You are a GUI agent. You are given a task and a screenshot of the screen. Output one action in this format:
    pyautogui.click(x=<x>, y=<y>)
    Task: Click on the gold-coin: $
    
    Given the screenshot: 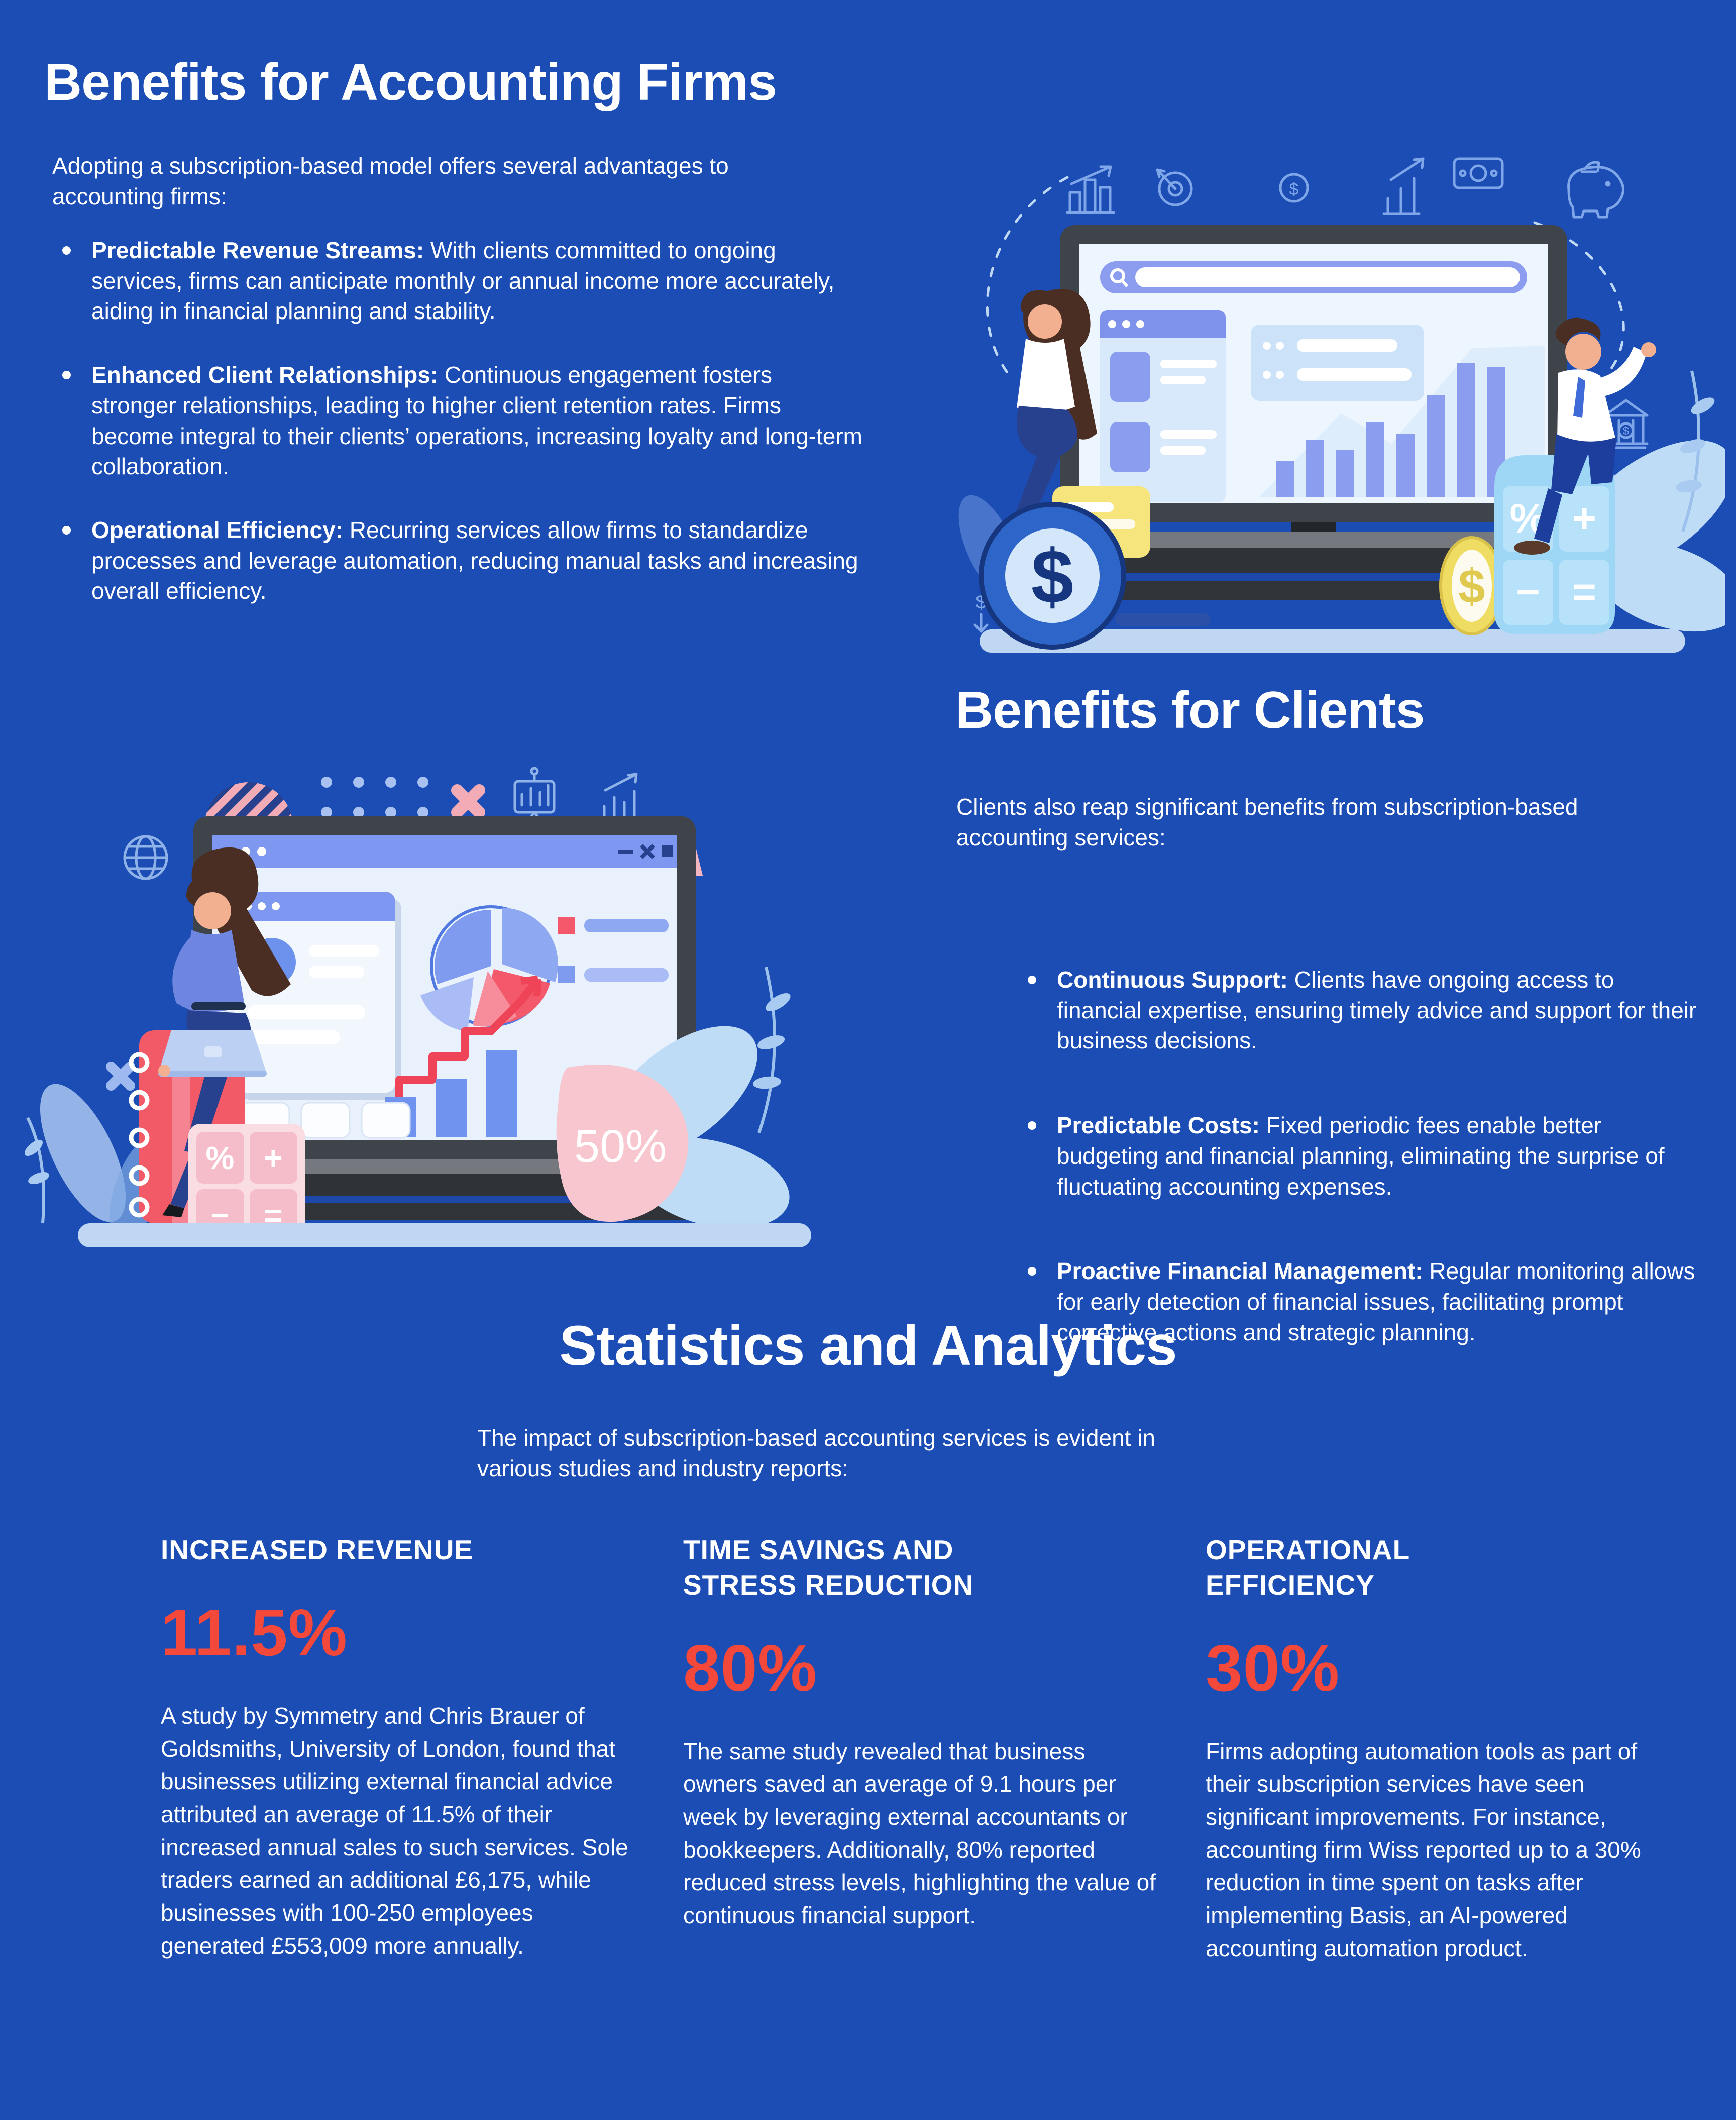 What is the action you would take?
    pyautogui.click(x=1471, y=585)
    